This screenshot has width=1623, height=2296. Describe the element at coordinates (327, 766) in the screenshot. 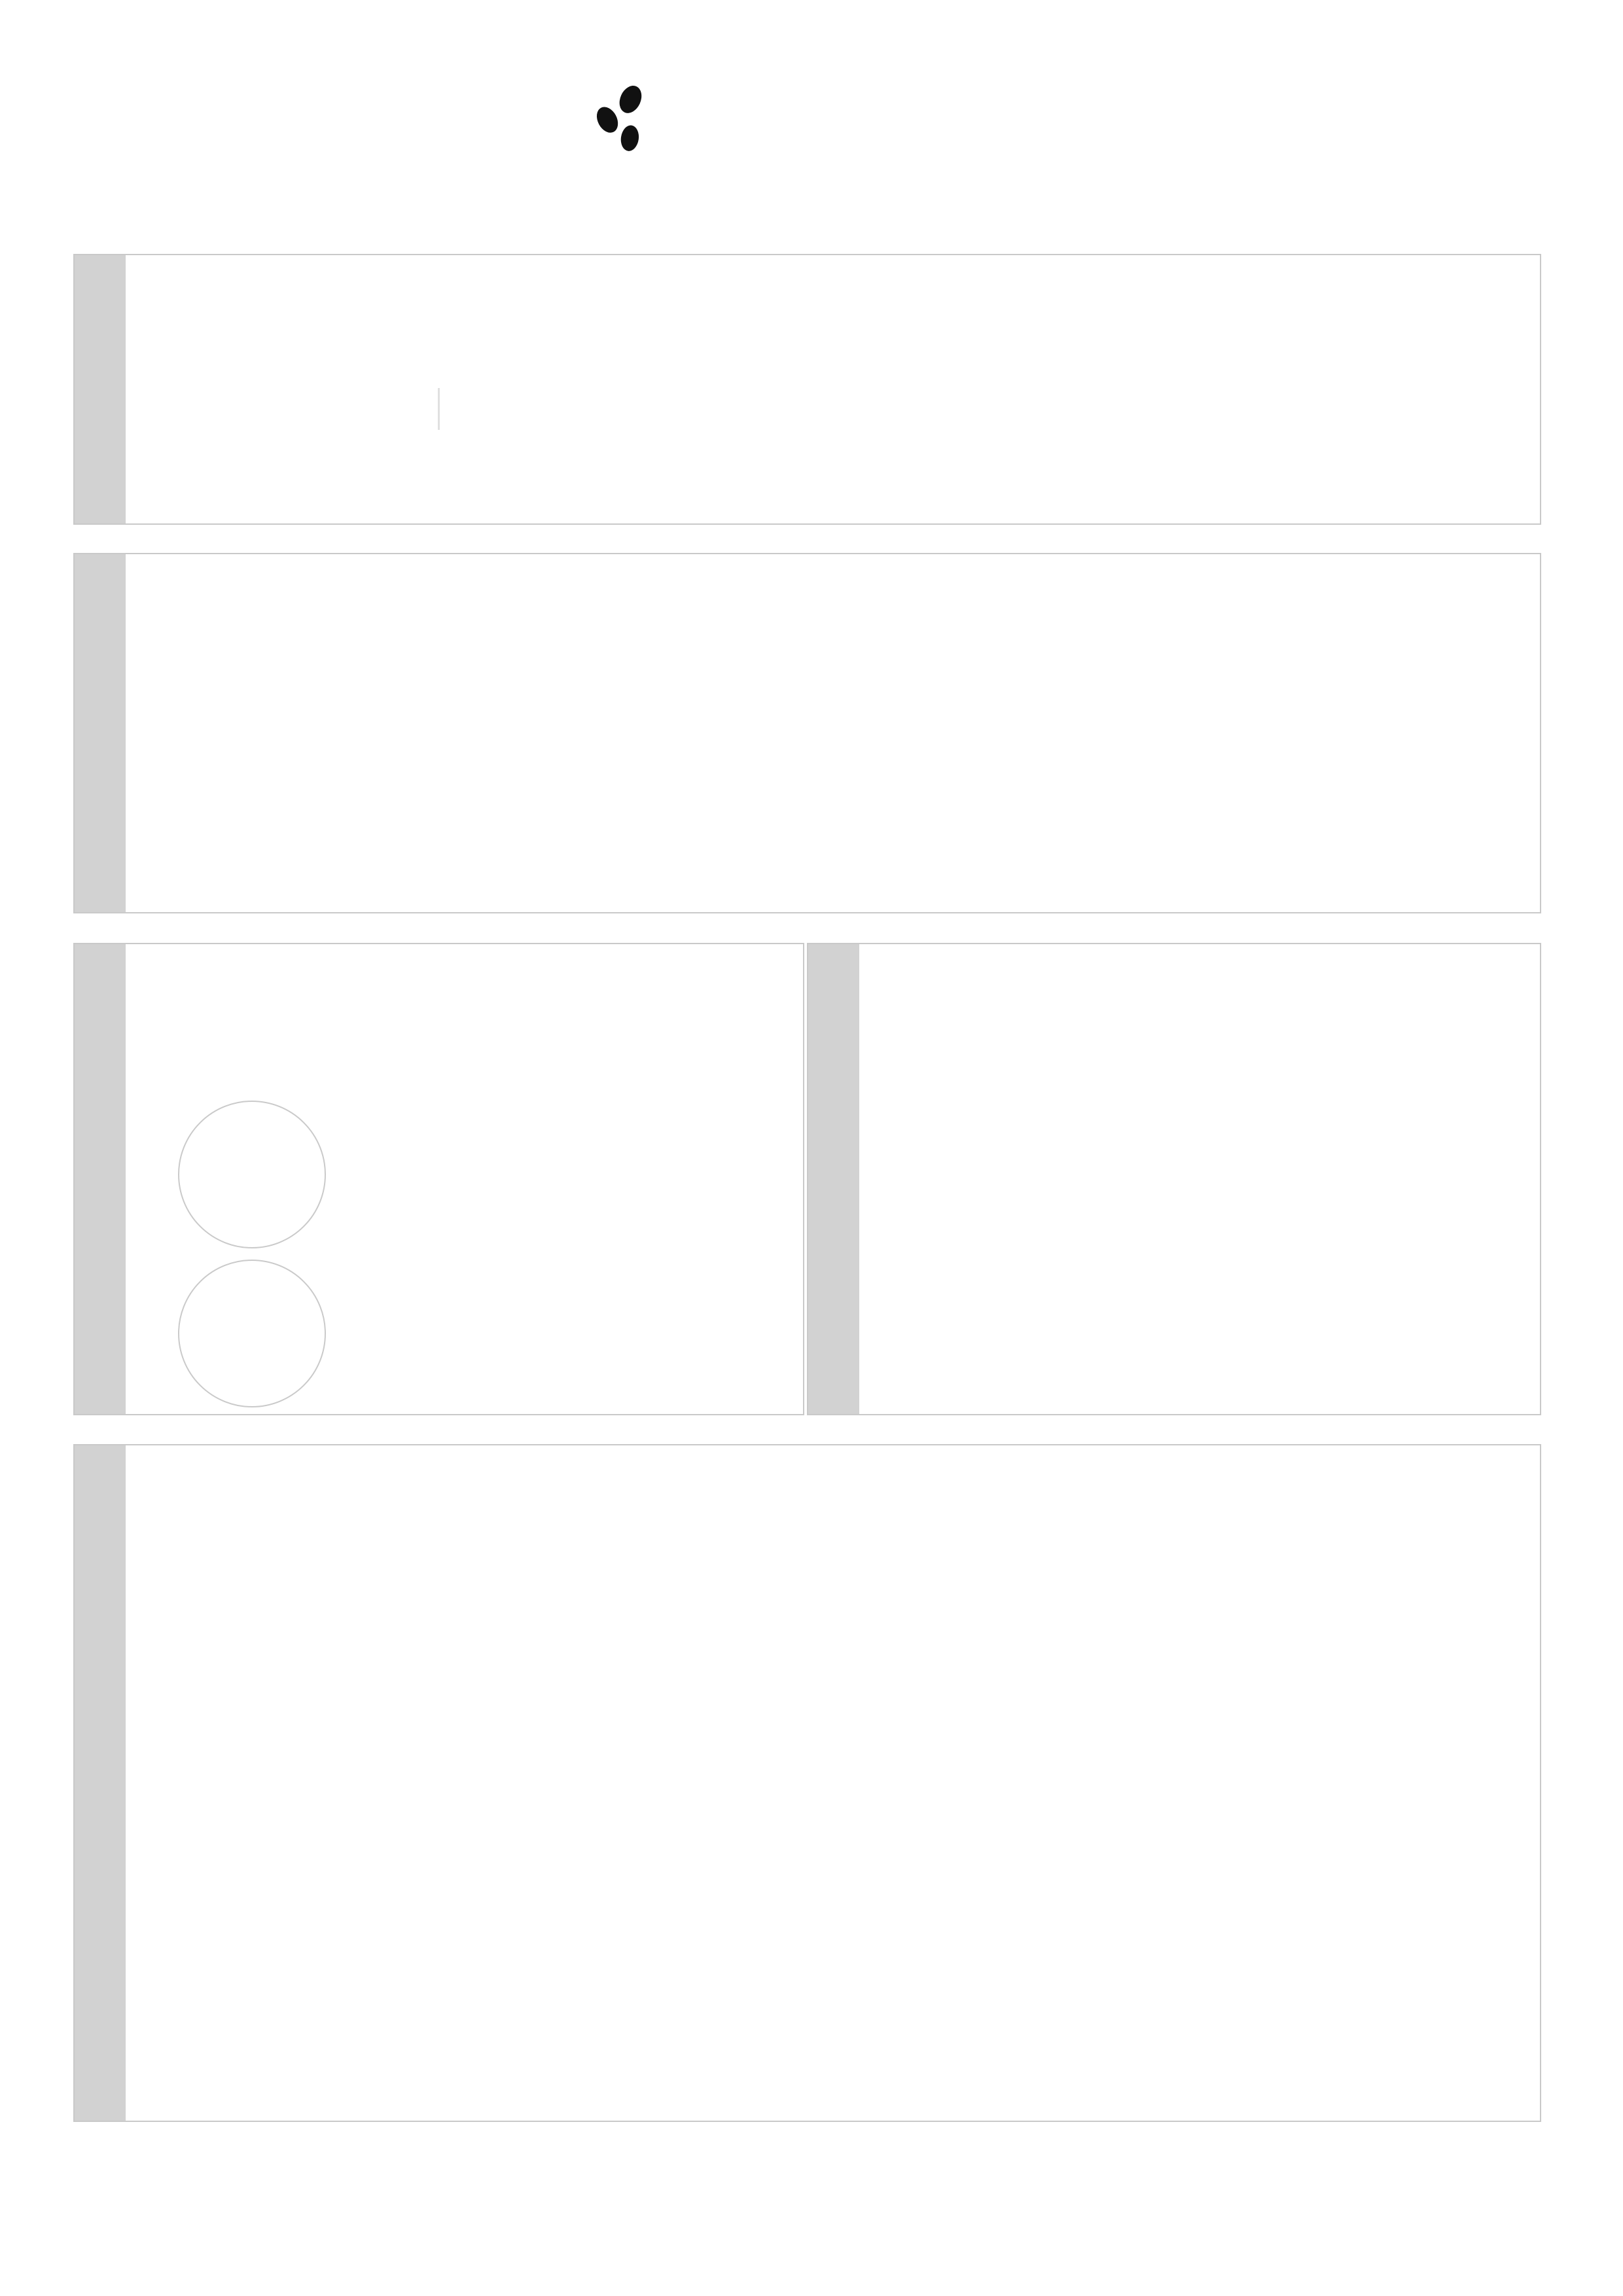

I see `cannabinoid-ratio-donut` at that location.